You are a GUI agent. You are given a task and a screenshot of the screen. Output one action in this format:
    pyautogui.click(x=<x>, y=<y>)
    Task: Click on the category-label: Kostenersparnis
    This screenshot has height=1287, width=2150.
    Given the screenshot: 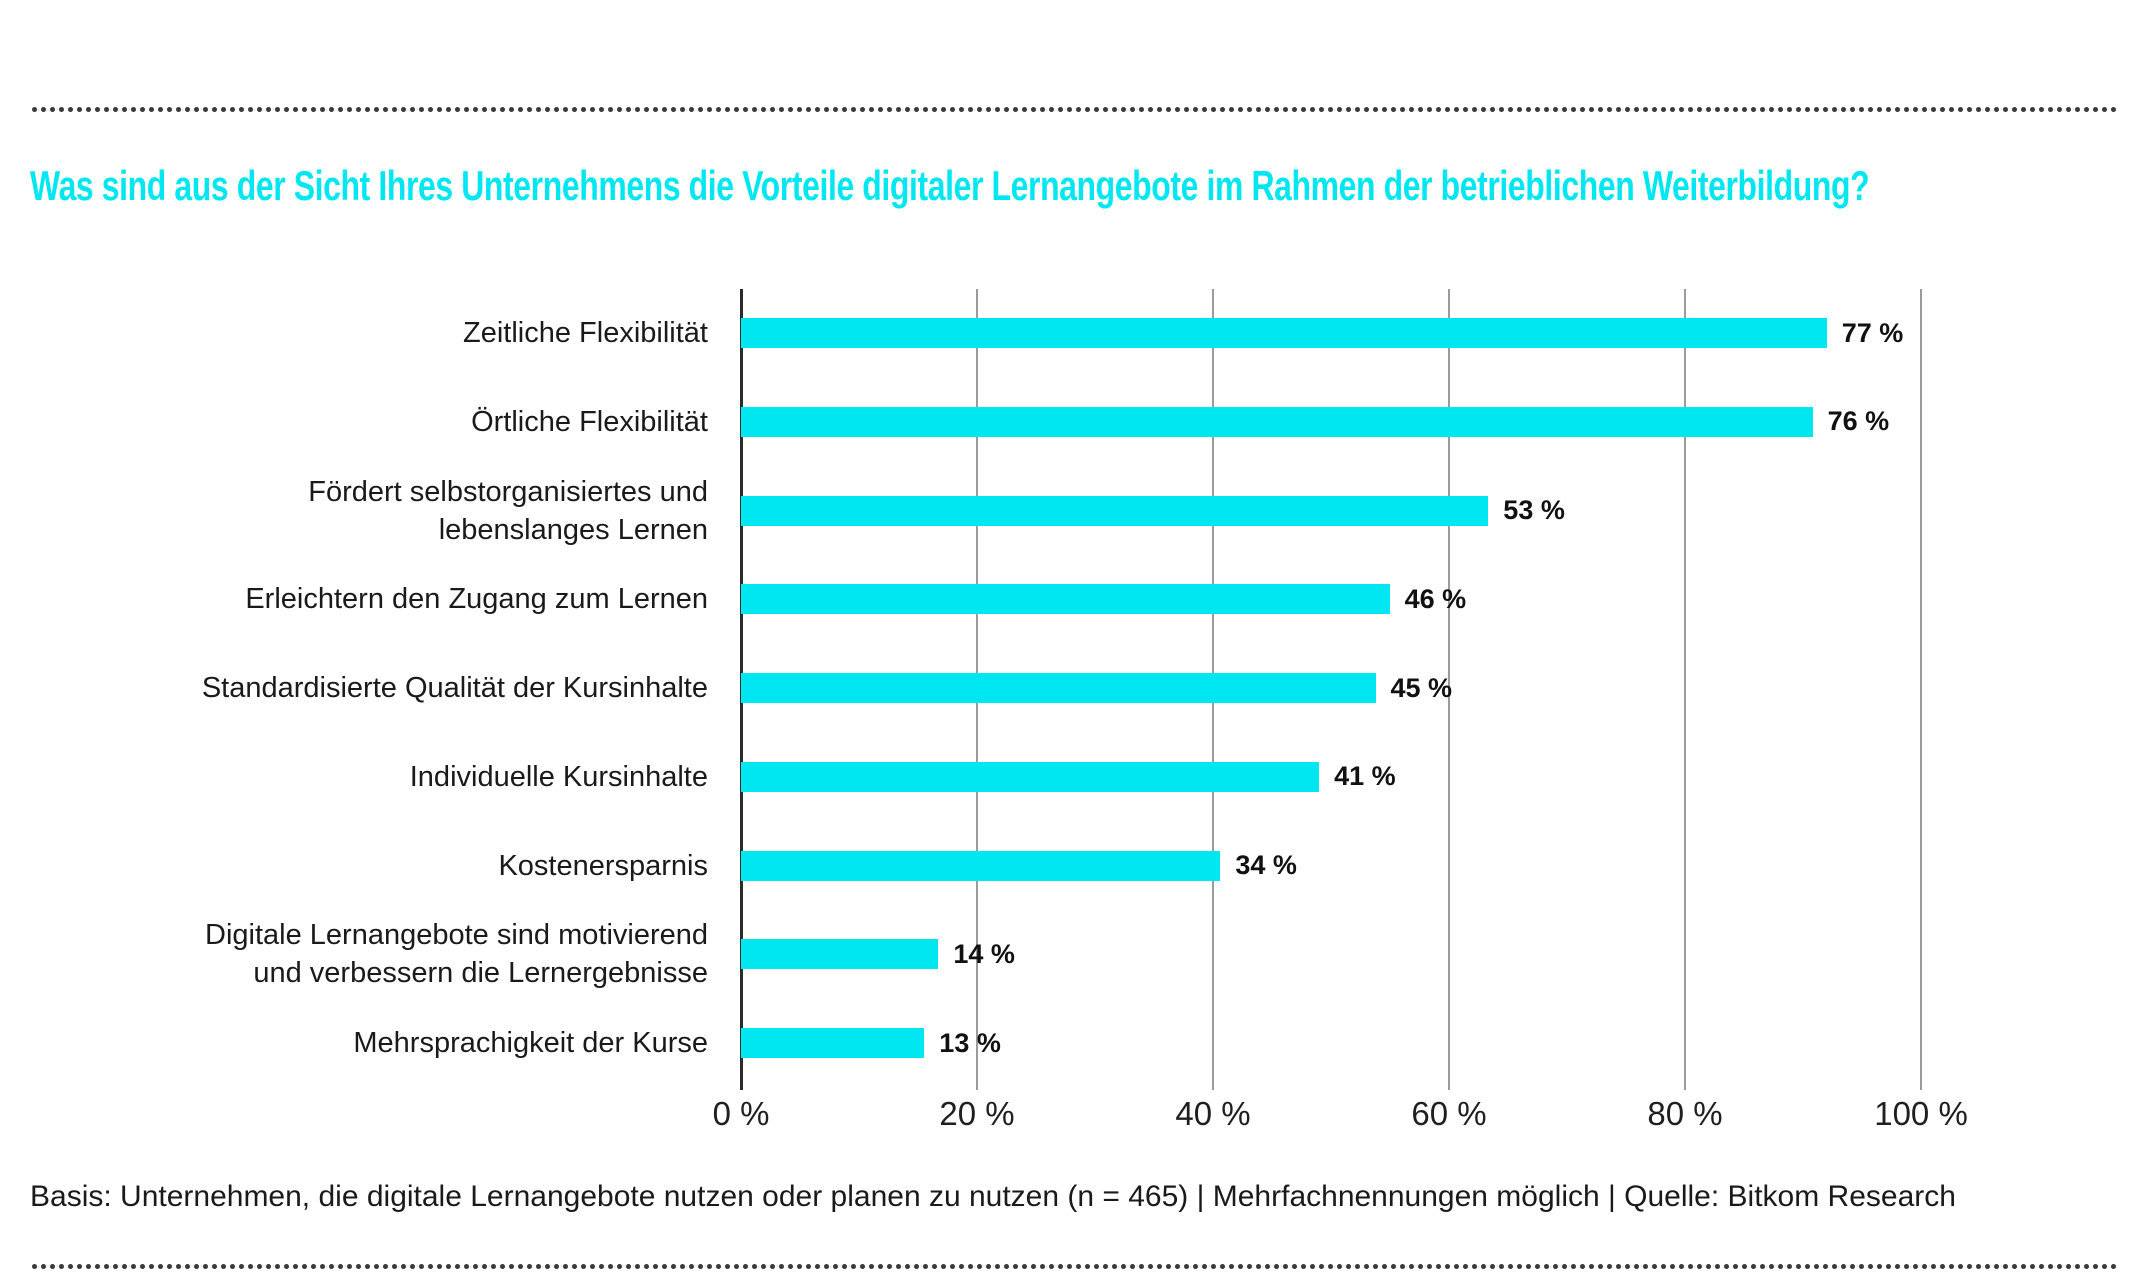 What is the action you would take?
    pyautogui.click(x=603, y=865)
    